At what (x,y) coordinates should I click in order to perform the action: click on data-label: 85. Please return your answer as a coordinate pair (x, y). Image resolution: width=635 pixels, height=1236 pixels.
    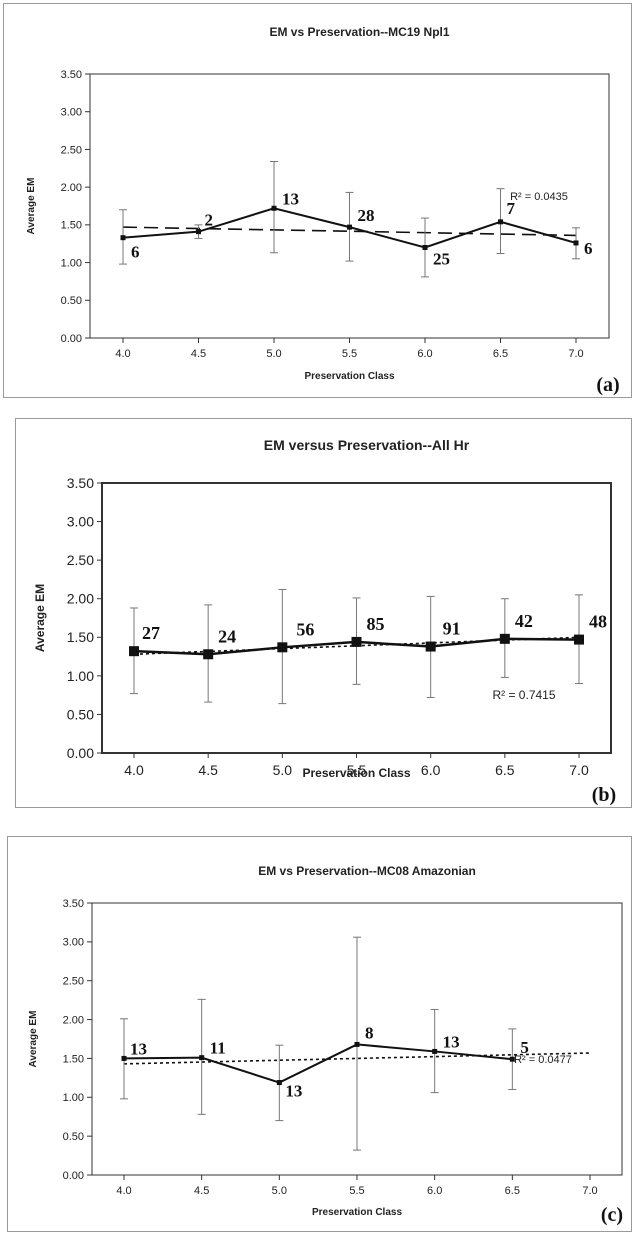
    Looking at the image, I should click on (376, 624).